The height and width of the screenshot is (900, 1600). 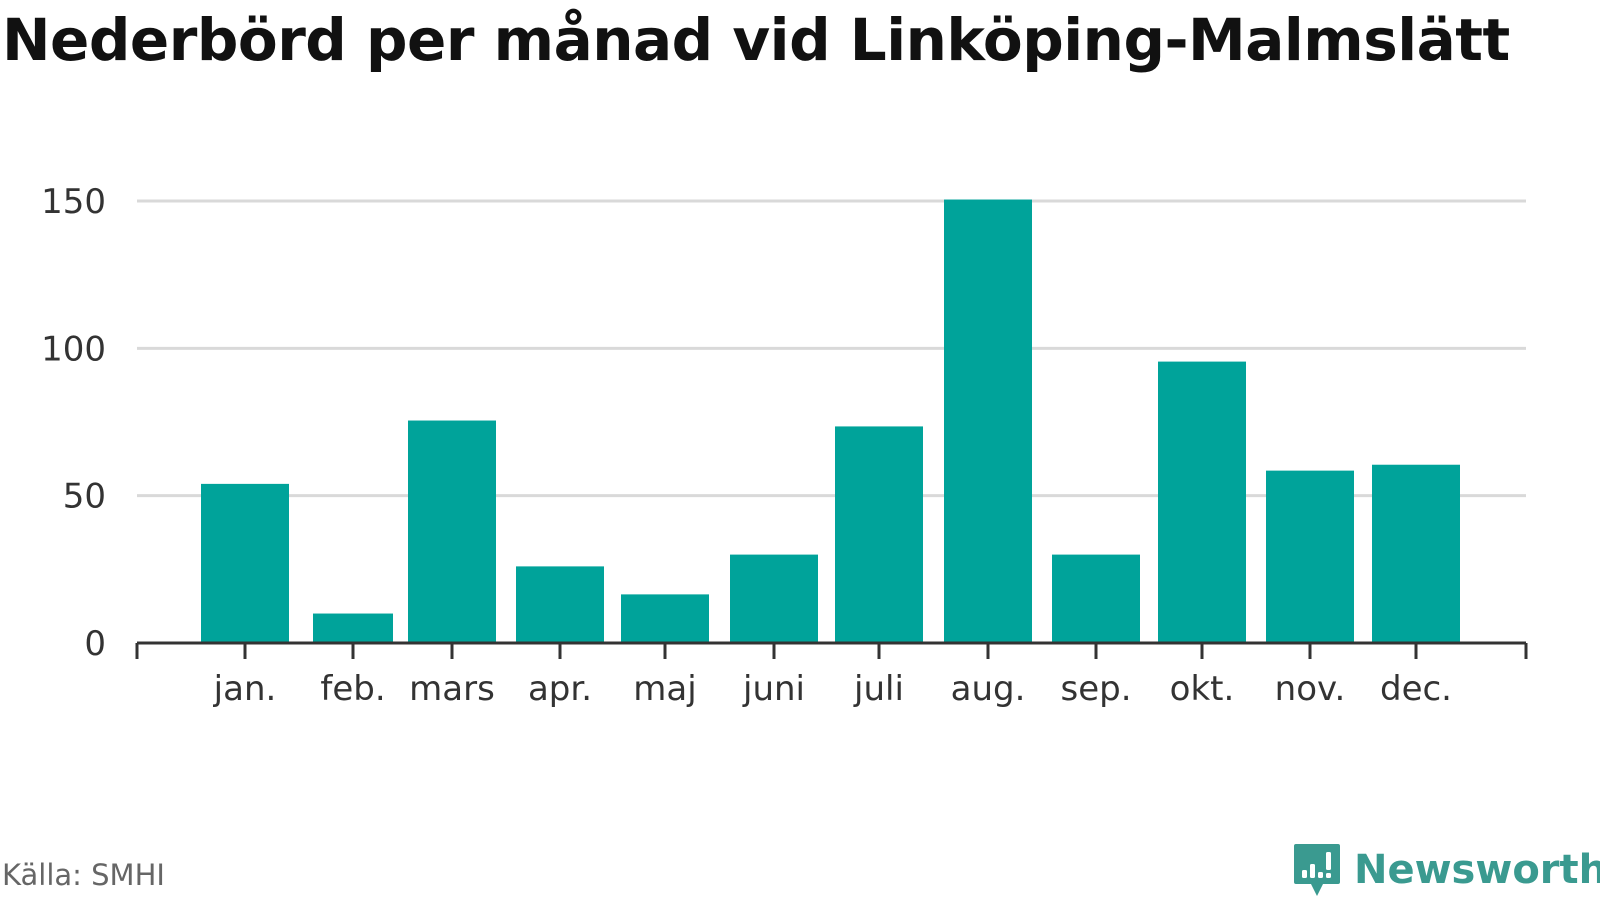 I want to click on x-tick-label: juni, so click(x=773, y=689).